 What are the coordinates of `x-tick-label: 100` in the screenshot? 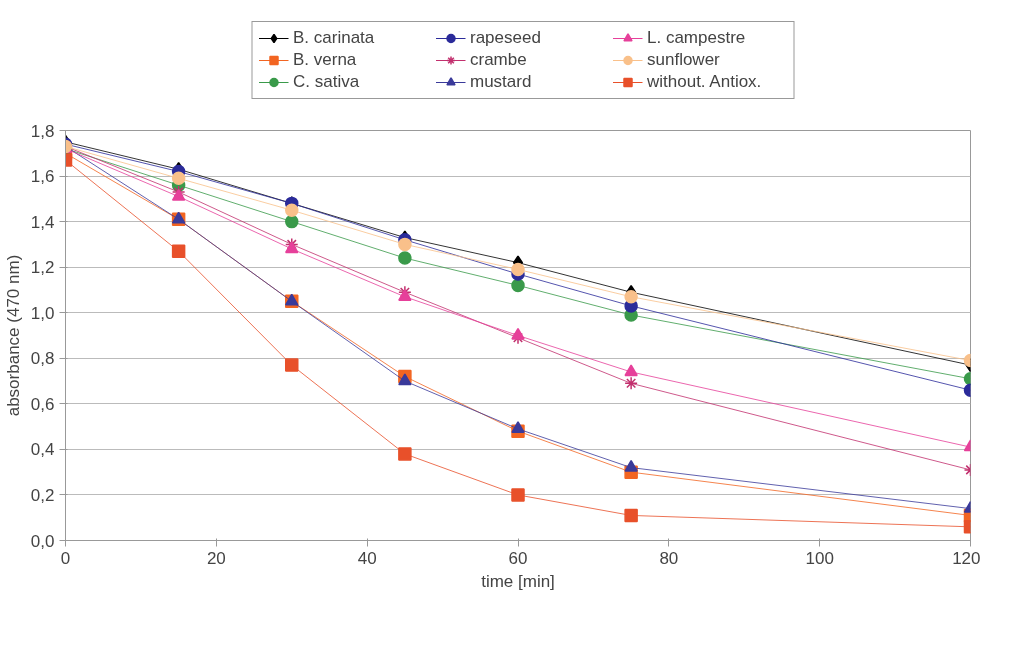 It's located at (819, 558).